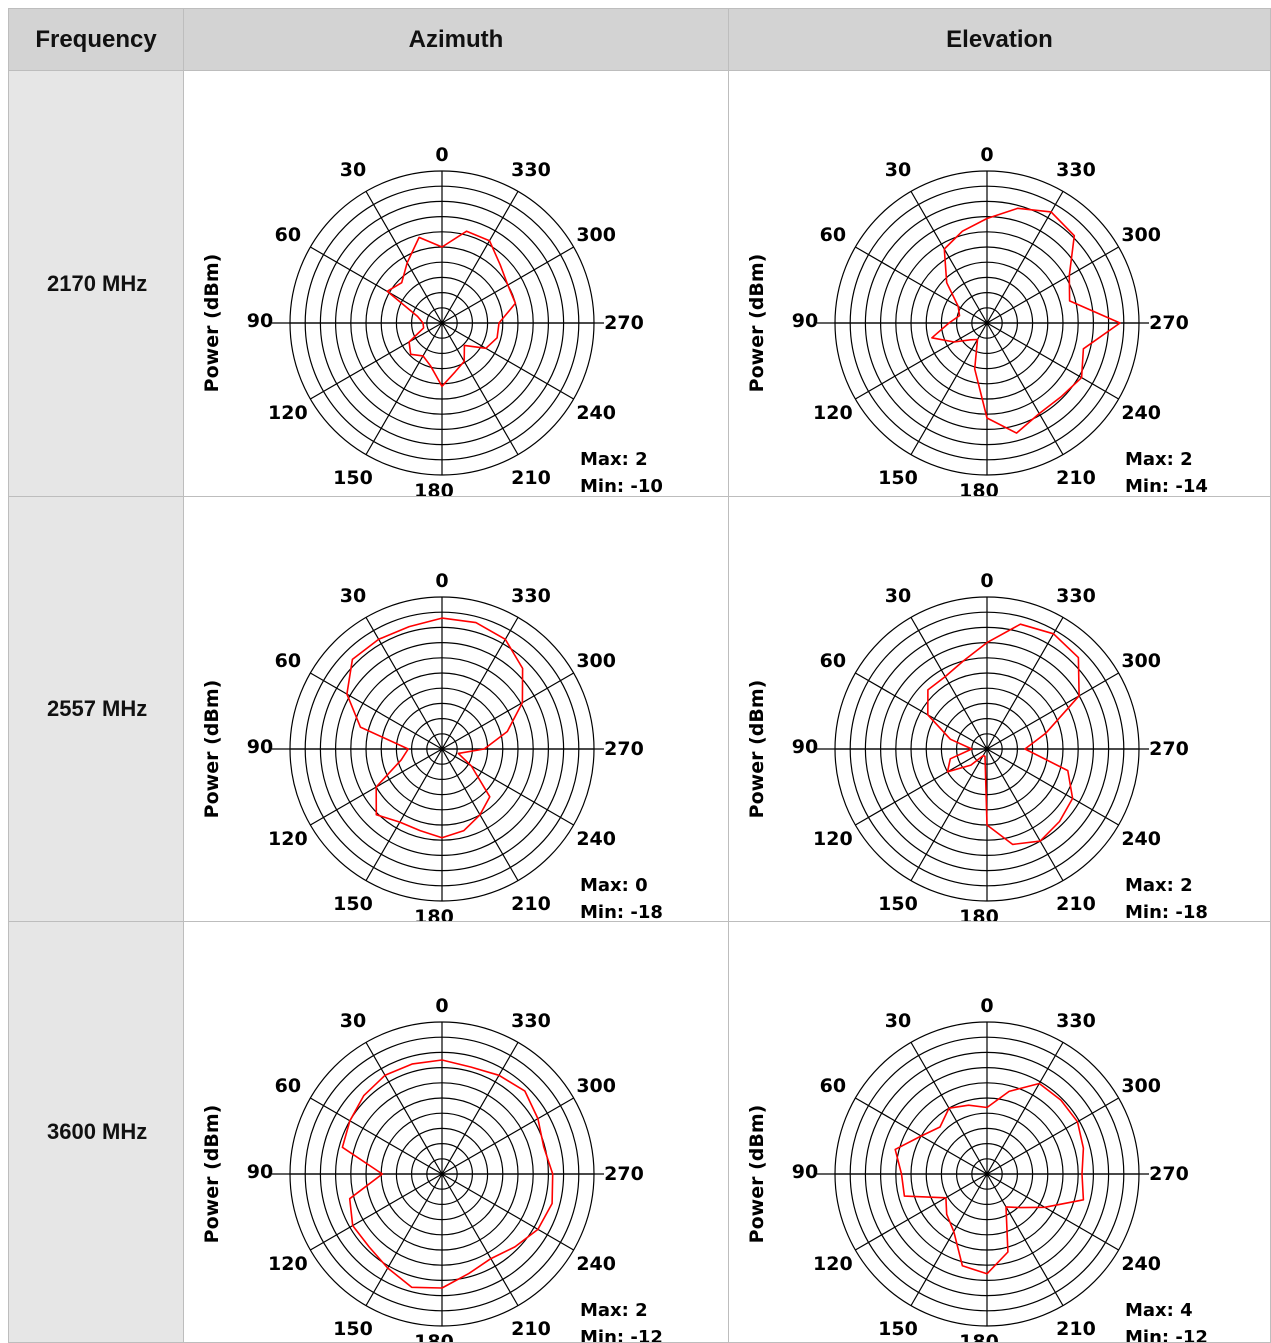 The image size is (1271, 1343). I want to click on frequency-cell: 2557 MHz, so click(96, 709).